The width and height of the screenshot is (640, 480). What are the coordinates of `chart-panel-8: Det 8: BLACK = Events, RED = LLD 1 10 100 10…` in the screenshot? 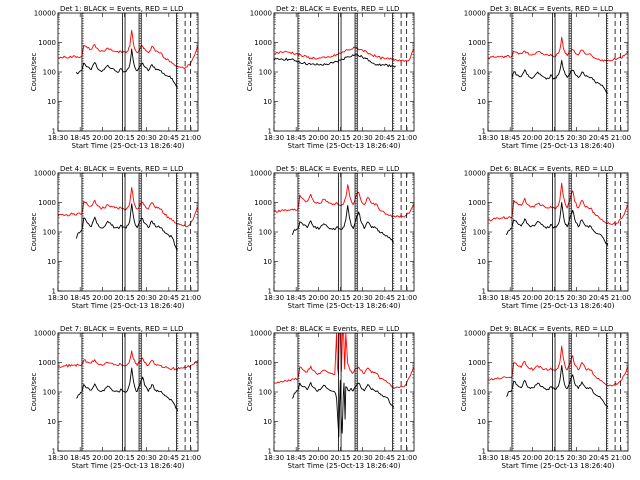 It's located at (331, 397).